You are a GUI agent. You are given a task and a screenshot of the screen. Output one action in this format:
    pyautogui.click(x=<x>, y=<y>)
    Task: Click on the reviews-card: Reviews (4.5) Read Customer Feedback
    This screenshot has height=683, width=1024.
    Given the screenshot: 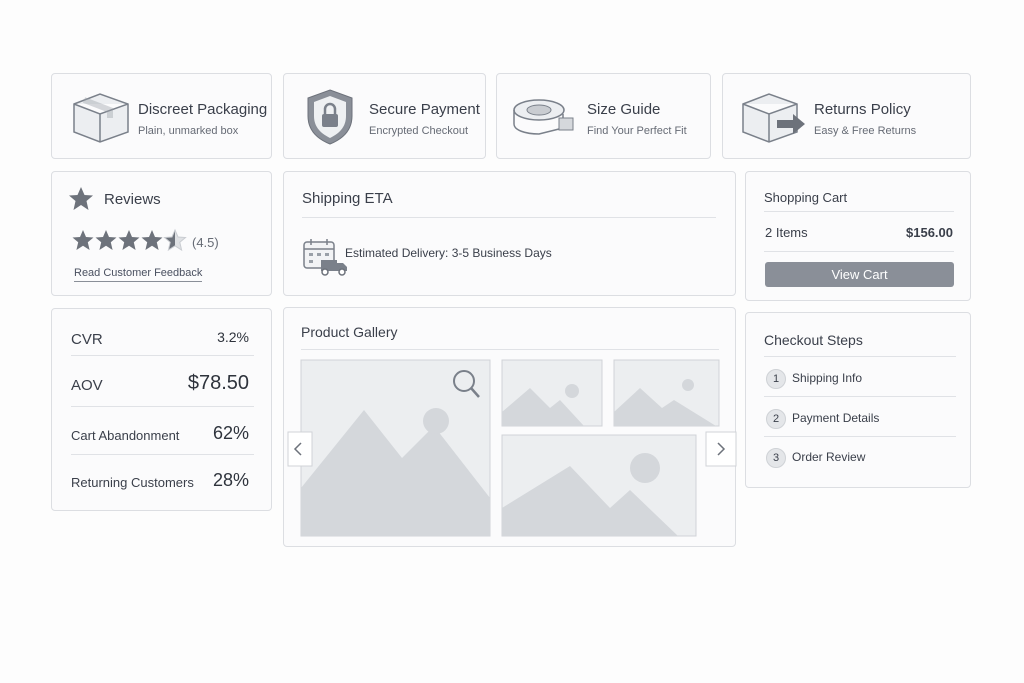 What is the action you would take?
    pyautogui.click(x=161, y=233)
    